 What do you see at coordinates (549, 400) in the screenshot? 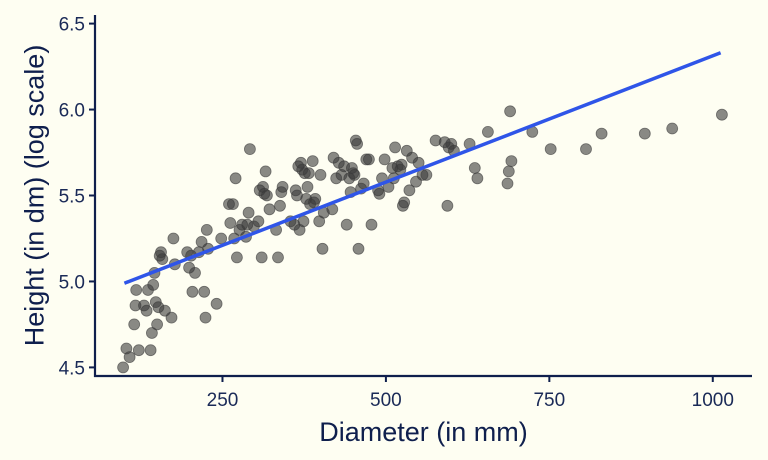
I see `x-tick-label: 750` at bounding box center [549, 400].